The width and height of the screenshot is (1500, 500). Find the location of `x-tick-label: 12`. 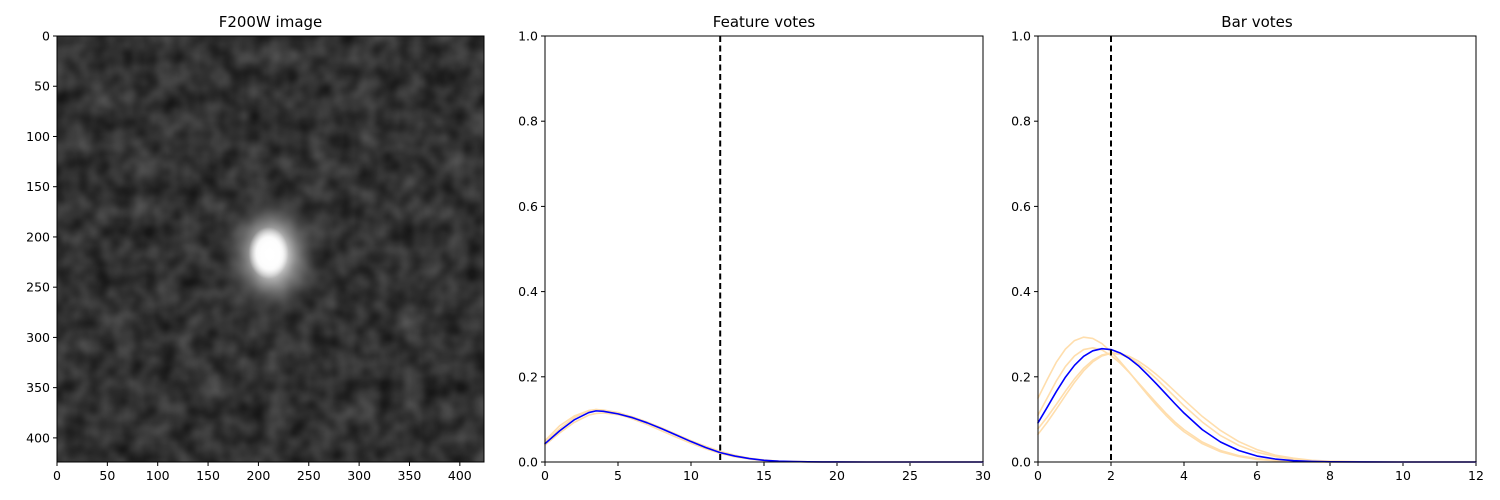

x-tick-label: 12 is located at coordinates (1476, 475).